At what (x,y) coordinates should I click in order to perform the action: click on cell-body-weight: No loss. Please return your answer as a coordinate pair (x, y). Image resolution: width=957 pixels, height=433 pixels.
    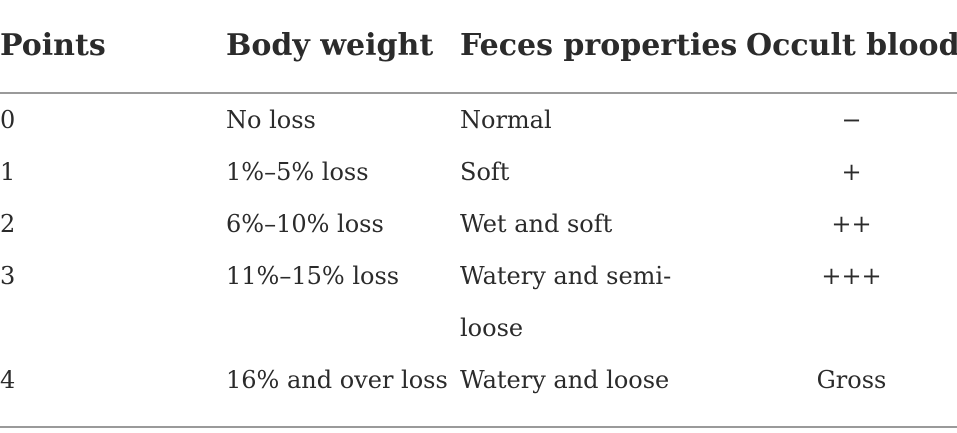
    Looking at the image, I should click on (271, 120).